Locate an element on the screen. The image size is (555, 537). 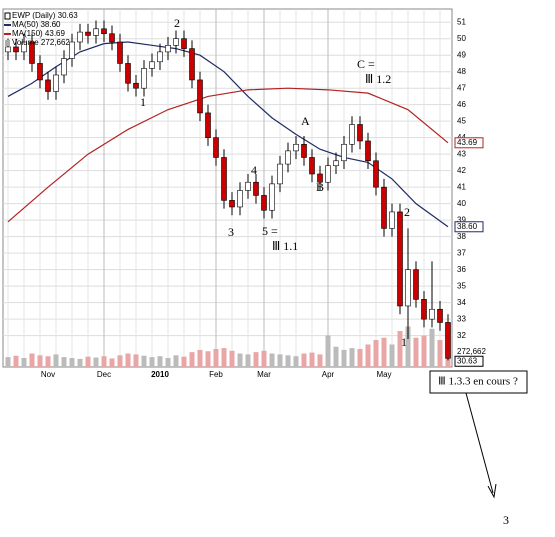
y-tick-label: 38 is located at coordinates (461, 236).